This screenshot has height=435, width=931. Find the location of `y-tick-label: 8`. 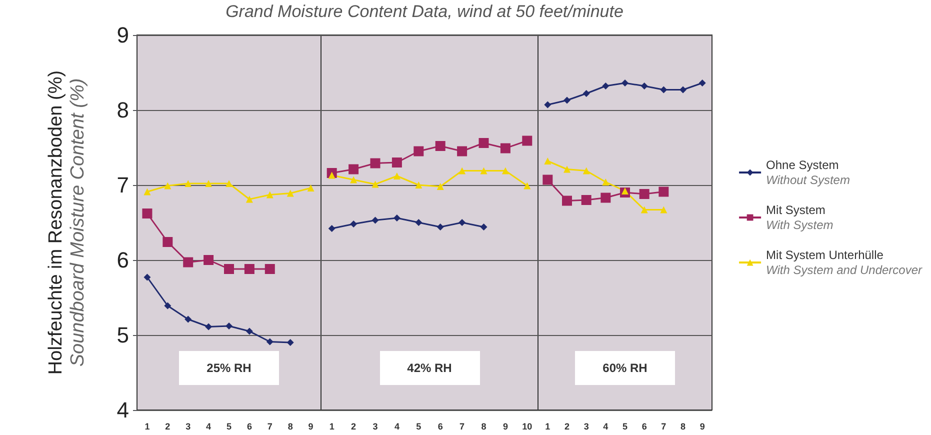

y-tick-label: 8 is located at coordinates (122, 110).